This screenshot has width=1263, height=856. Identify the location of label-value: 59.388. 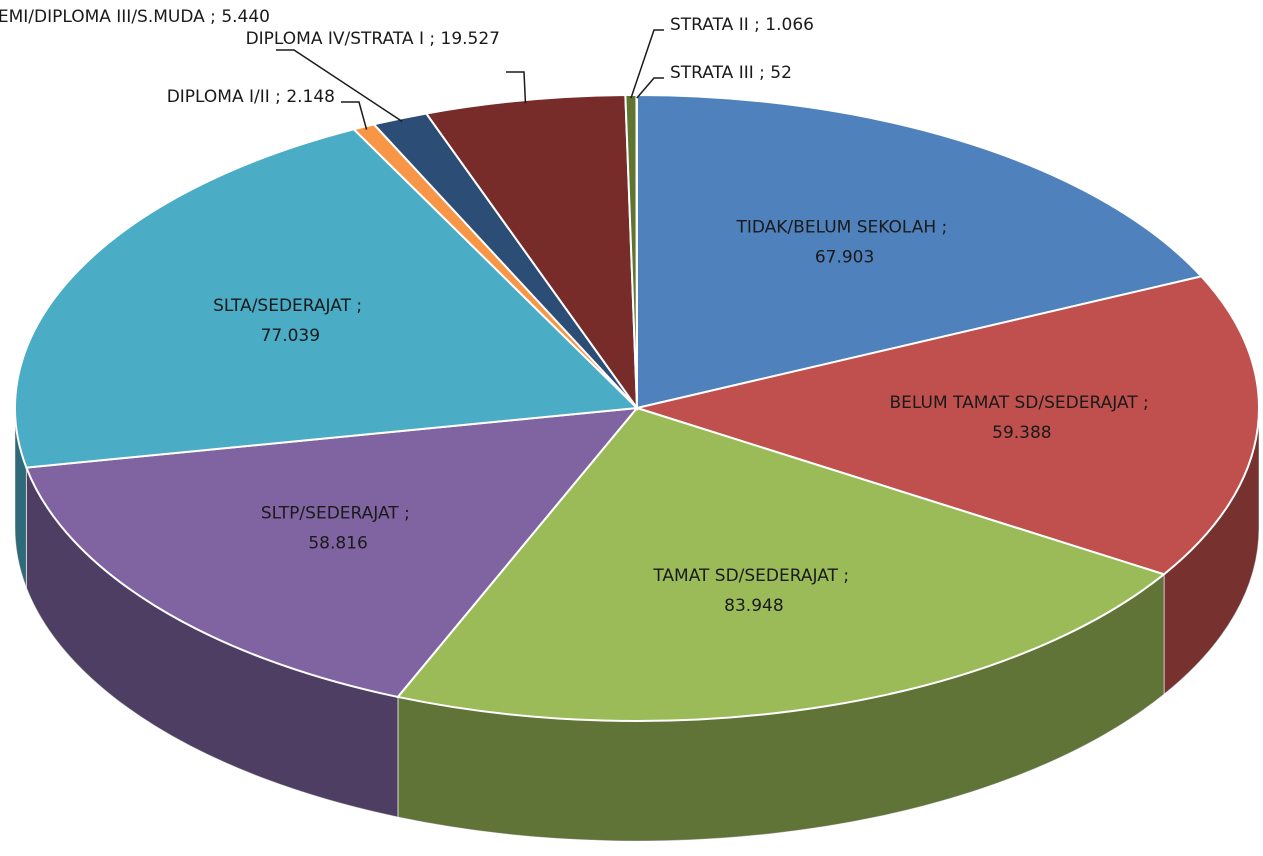
(1021, 433).